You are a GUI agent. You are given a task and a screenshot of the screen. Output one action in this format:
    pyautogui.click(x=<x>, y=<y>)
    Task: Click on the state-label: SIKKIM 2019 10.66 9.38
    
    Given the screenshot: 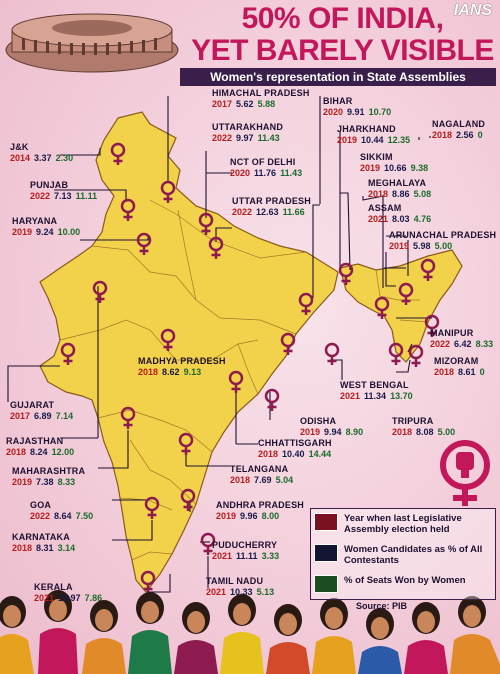 What is the action you would take?
    pyautogui.click(x=394, y=162)
    